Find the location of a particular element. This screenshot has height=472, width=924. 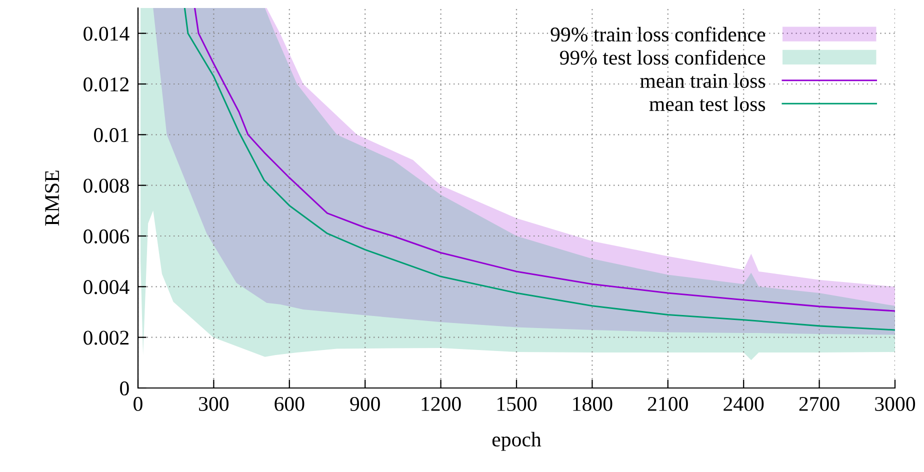

x-tick-label: 2400 is located at coordinates (744, 403).